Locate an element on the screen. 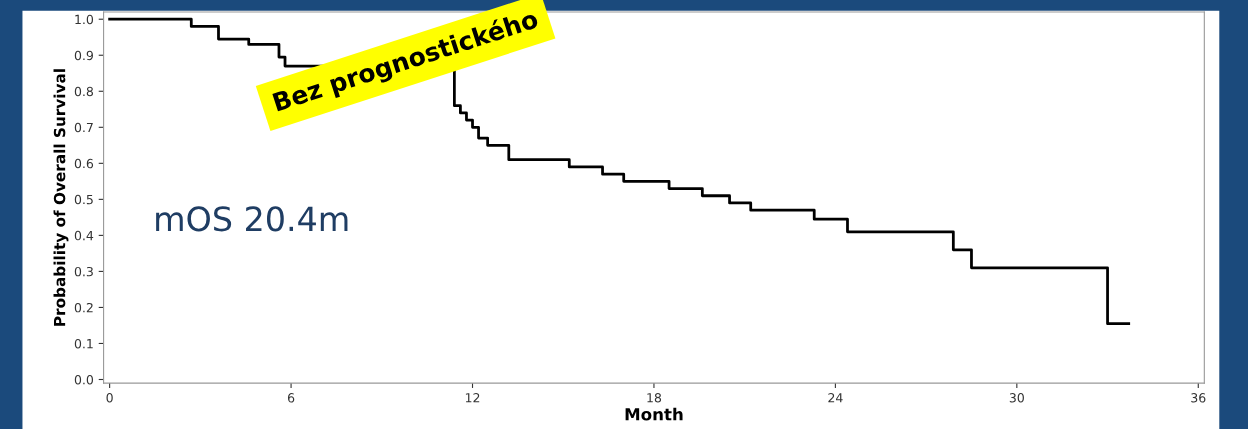 The height and width of the screenshot is (429, 1248). y-tick-label: 0.3 is located at coordinates (83, 271).